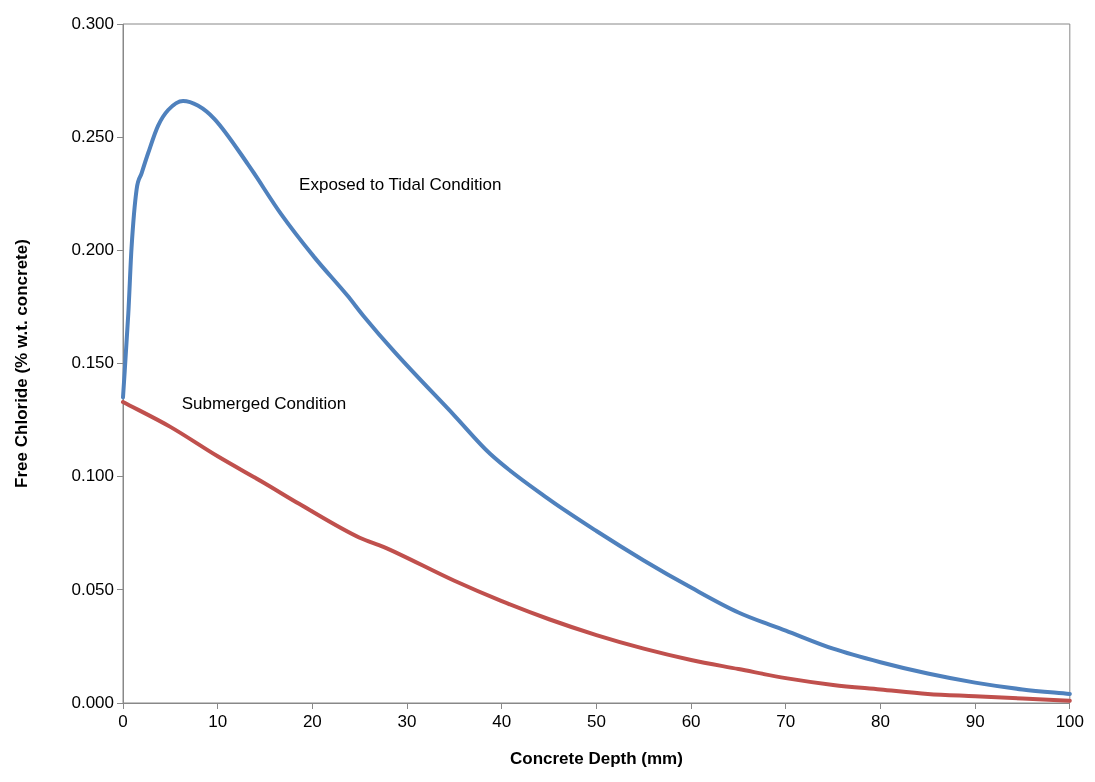  I want to click on series-label: Submerged Condition, so click(264, 403).